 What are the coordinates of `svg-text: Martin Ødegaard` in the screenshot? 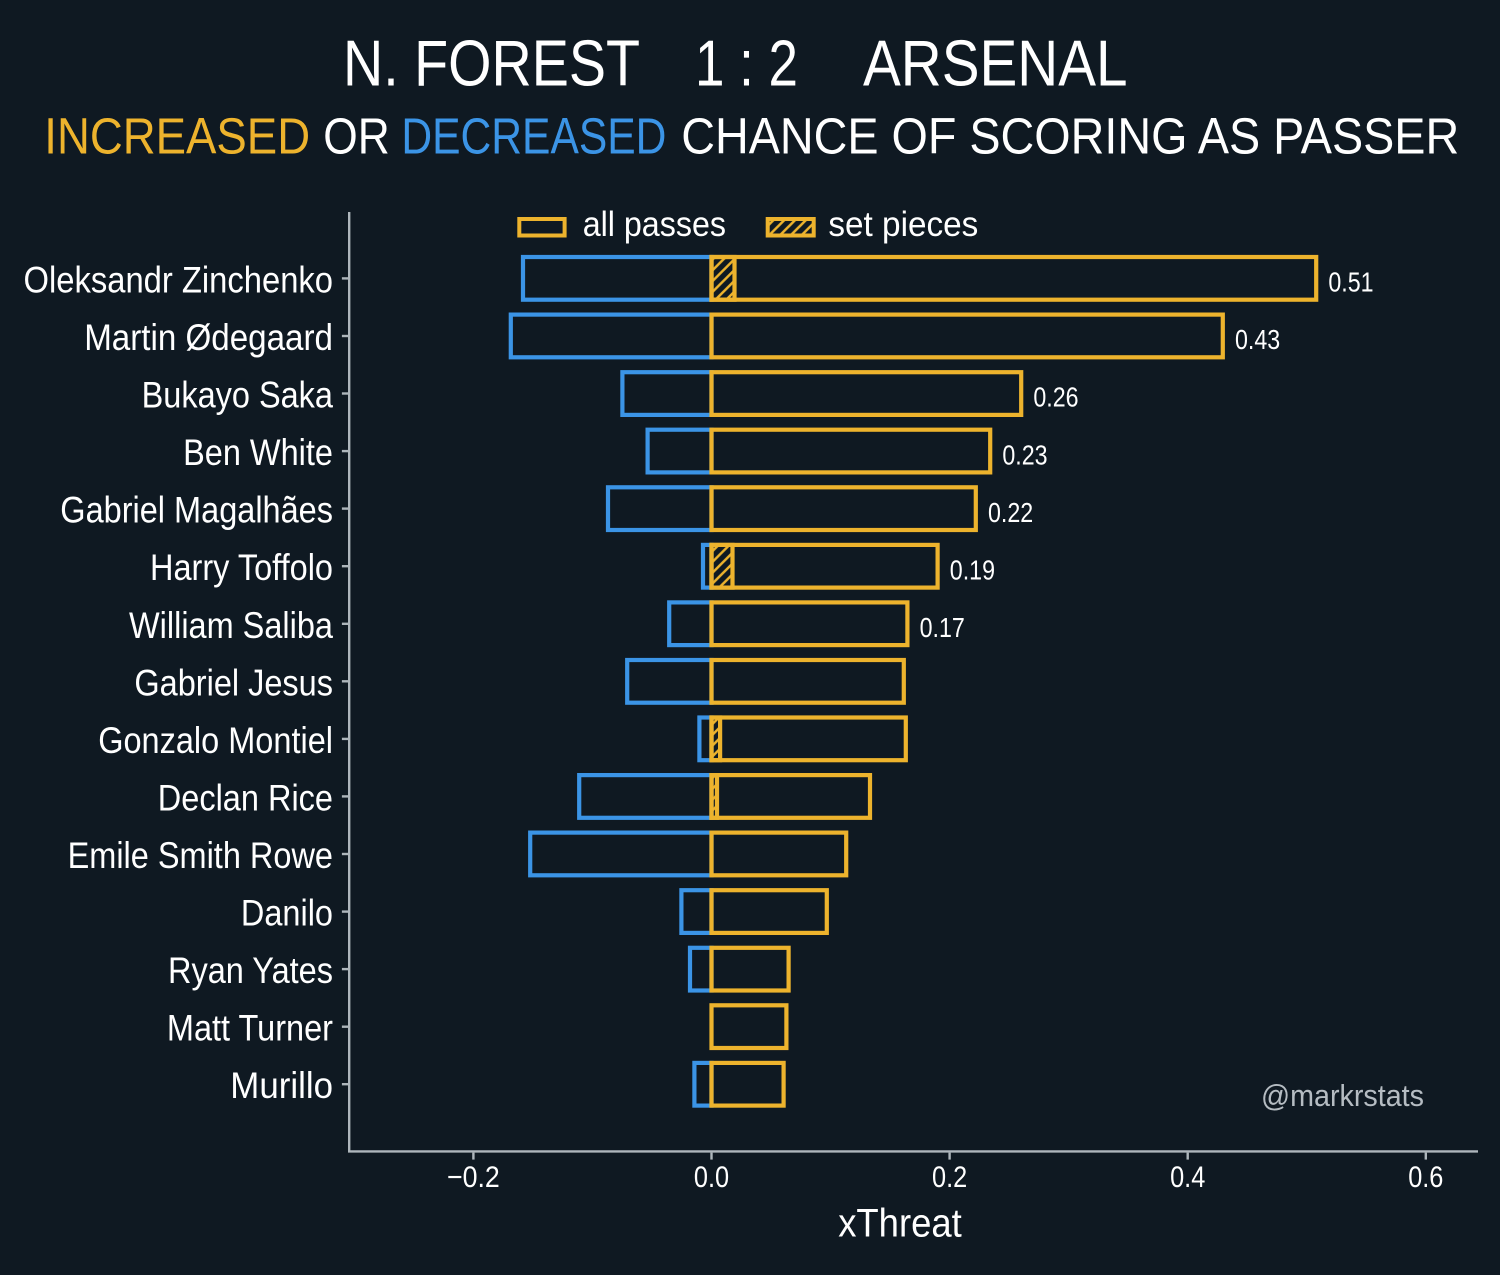 It's located at (208, 337).